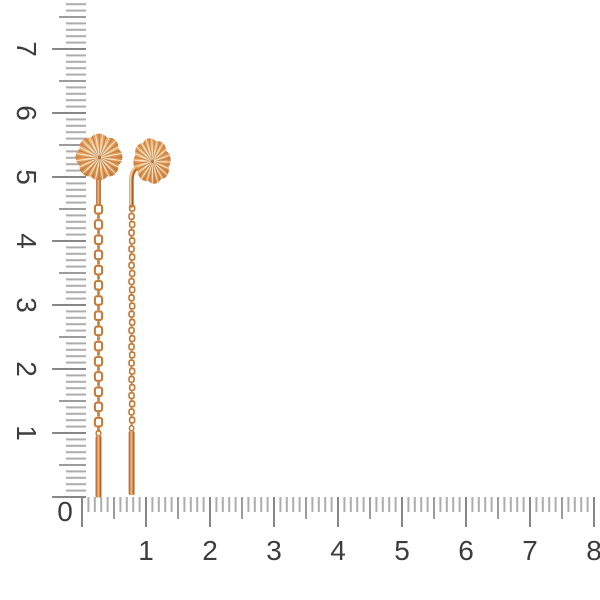 The image size is (600, 600). I want to click on right-earring, so click(150, 316).